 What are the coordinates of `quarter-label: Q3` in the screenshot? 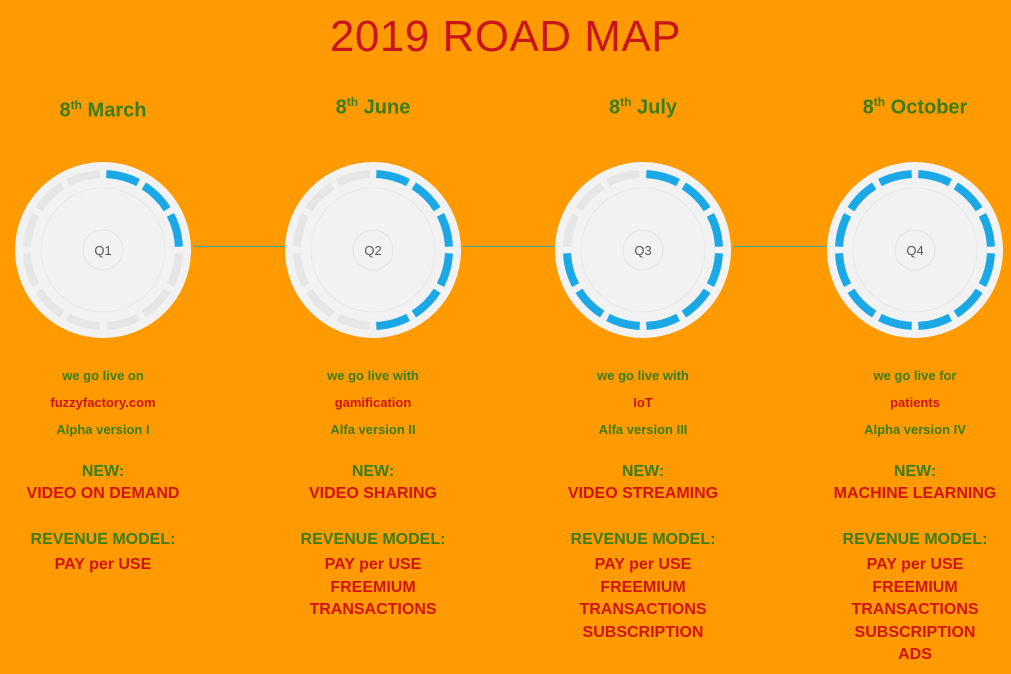 It's located at (642, 250).